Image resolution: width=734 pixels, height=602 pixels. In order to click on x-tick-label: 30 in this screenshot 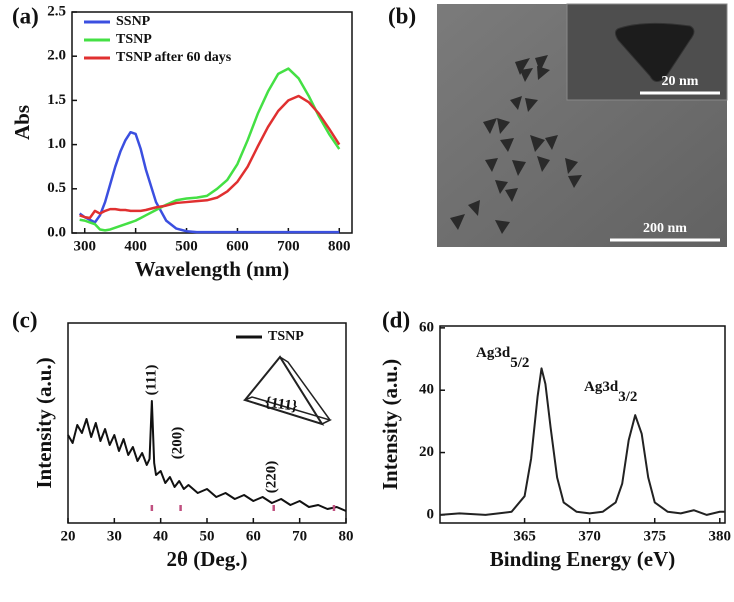, I will do `click(114, 536)`.